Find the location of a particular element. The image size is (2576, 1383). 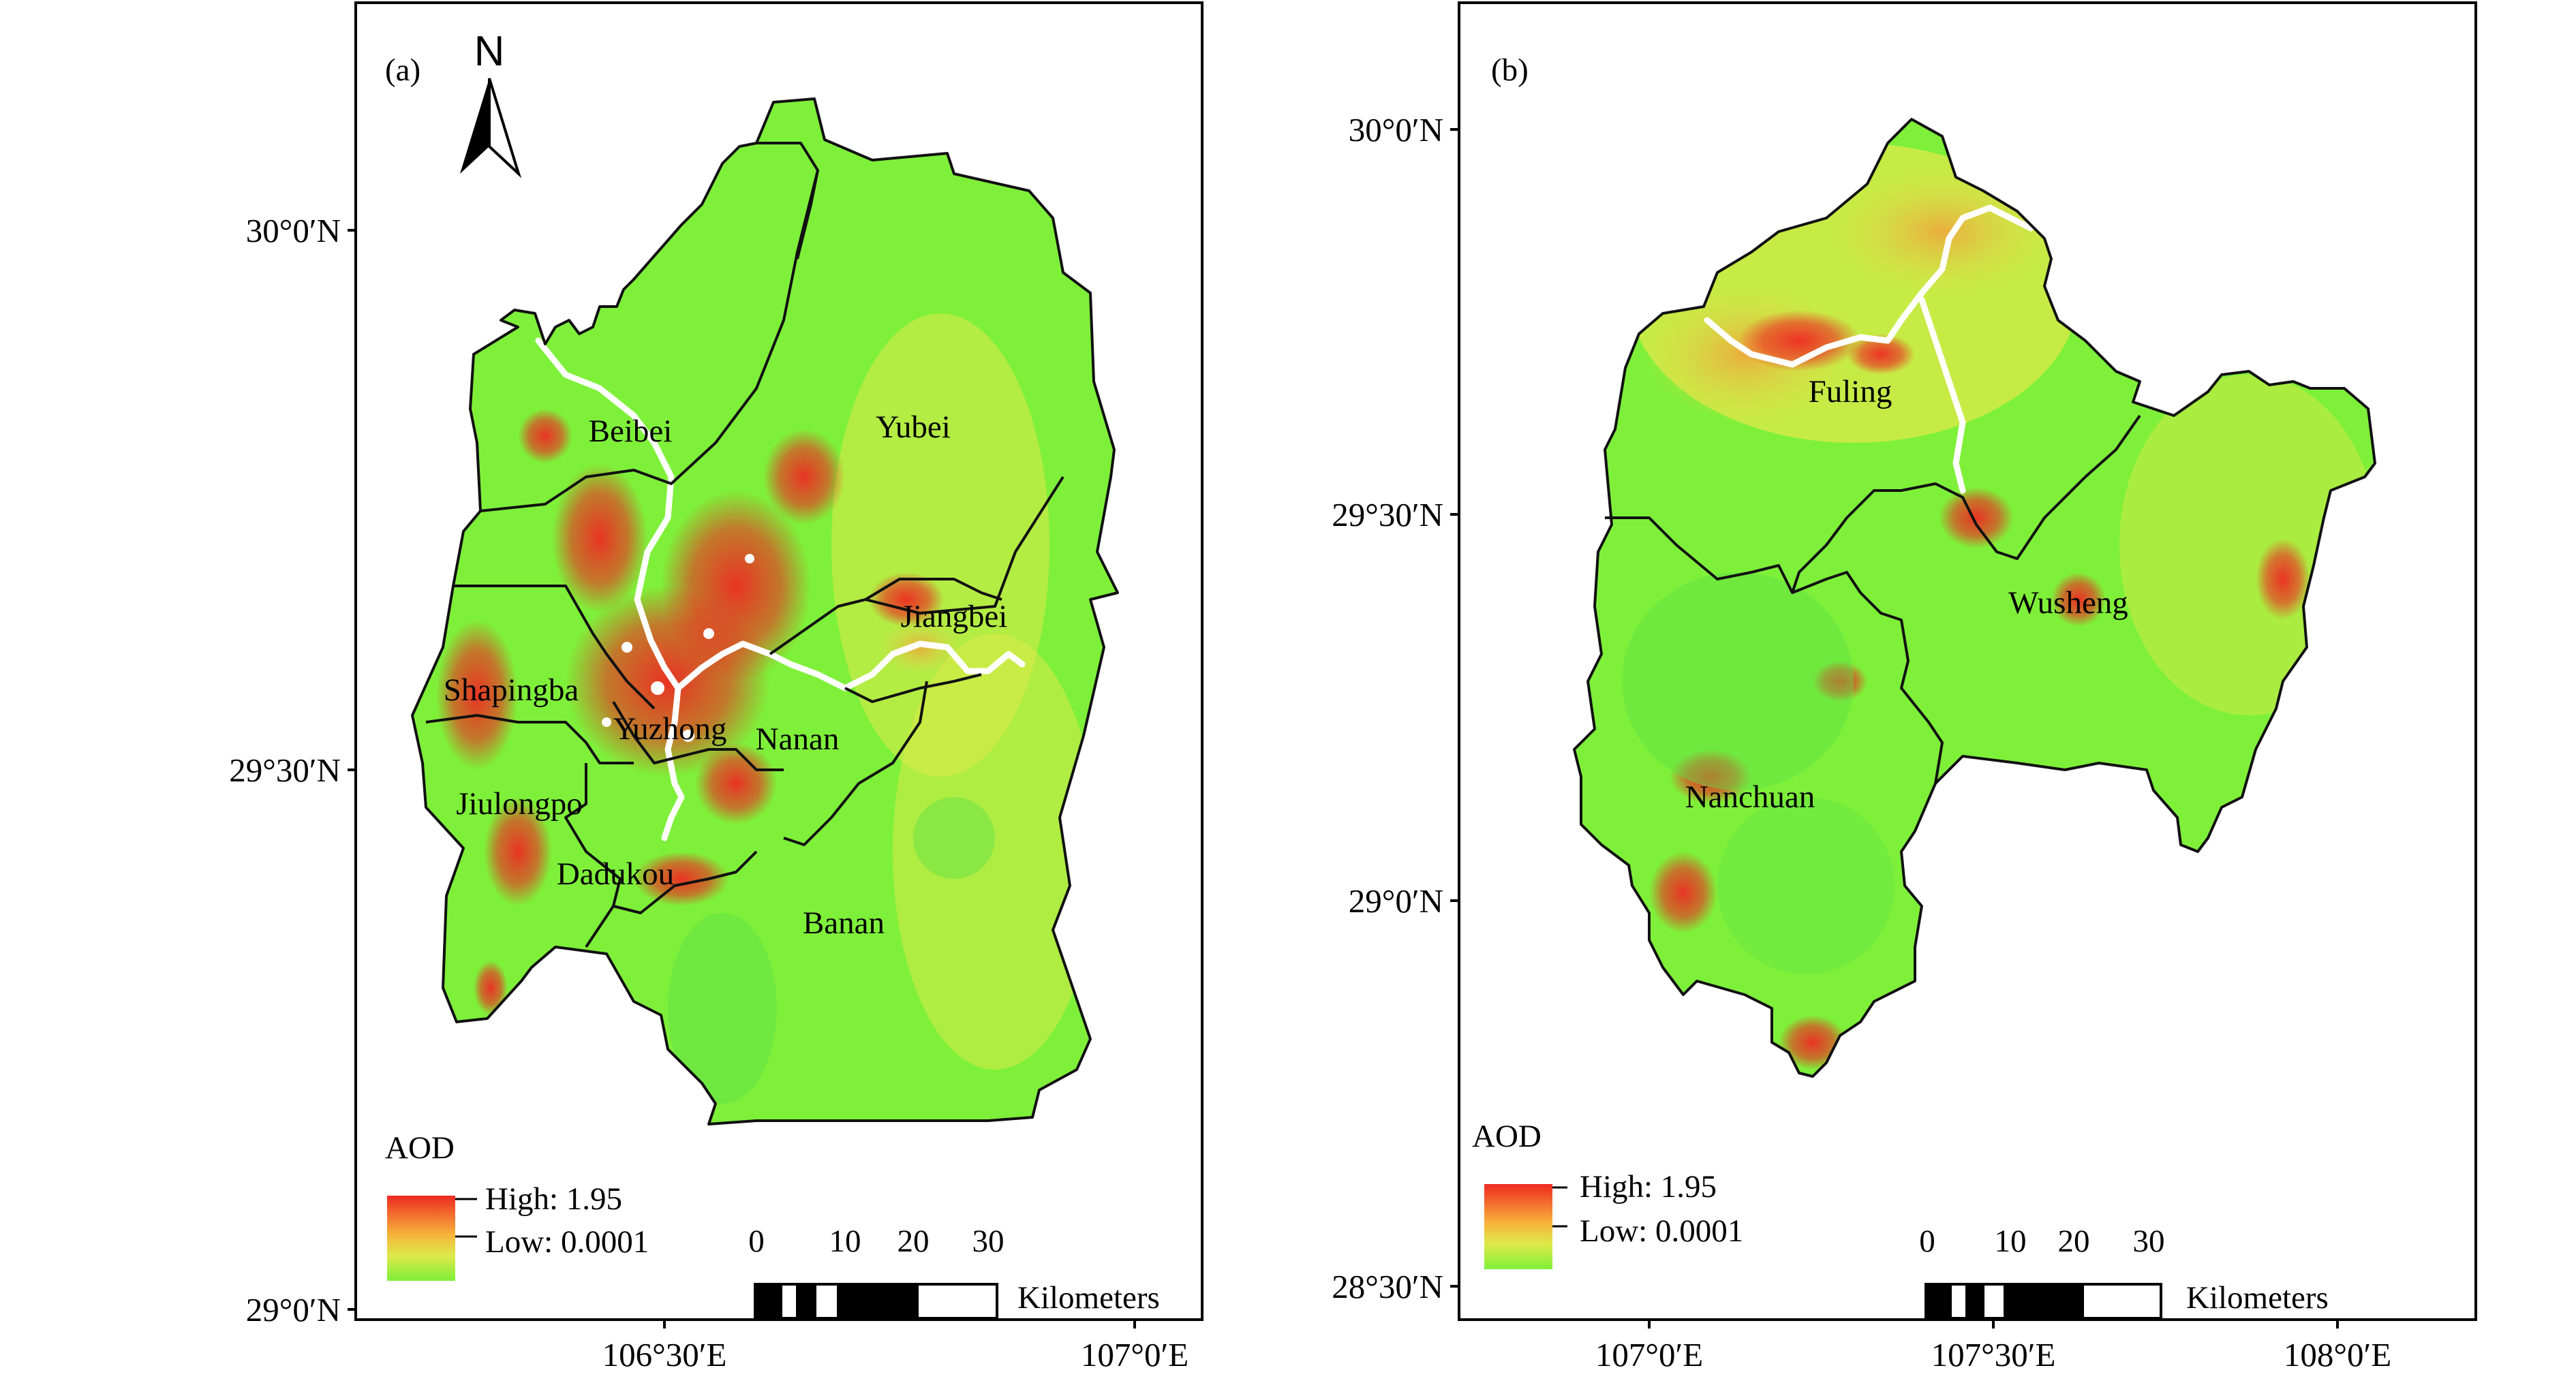

district-label: Nanan is located at coordinates (798, 739).